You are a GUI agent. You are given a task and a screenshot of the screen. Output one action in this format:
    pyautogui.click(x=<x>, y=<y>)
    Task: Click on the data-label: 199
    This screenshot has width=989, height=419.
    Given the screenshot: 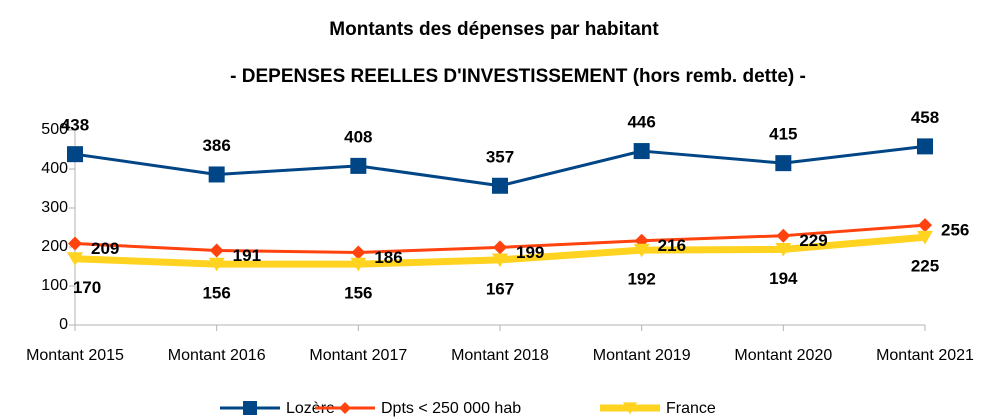 What is the action you would take?
    pyautogui.click(x=530, y=252)
    